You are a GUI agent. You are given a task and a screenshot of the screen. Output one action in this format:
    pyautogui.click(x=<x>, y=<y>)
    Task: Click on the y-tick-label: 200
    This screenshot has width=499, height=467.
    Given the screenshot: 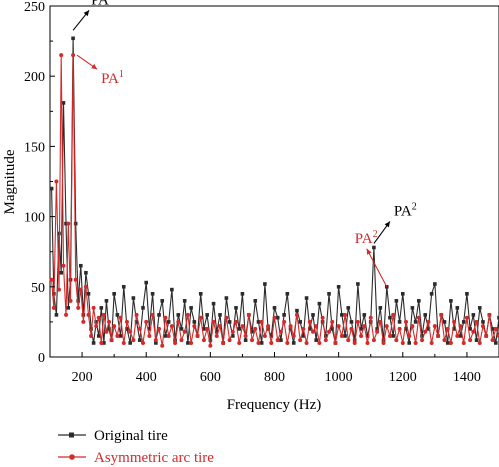 What is the action you would take?
    pyautogui.click(x=34, y=77)
    